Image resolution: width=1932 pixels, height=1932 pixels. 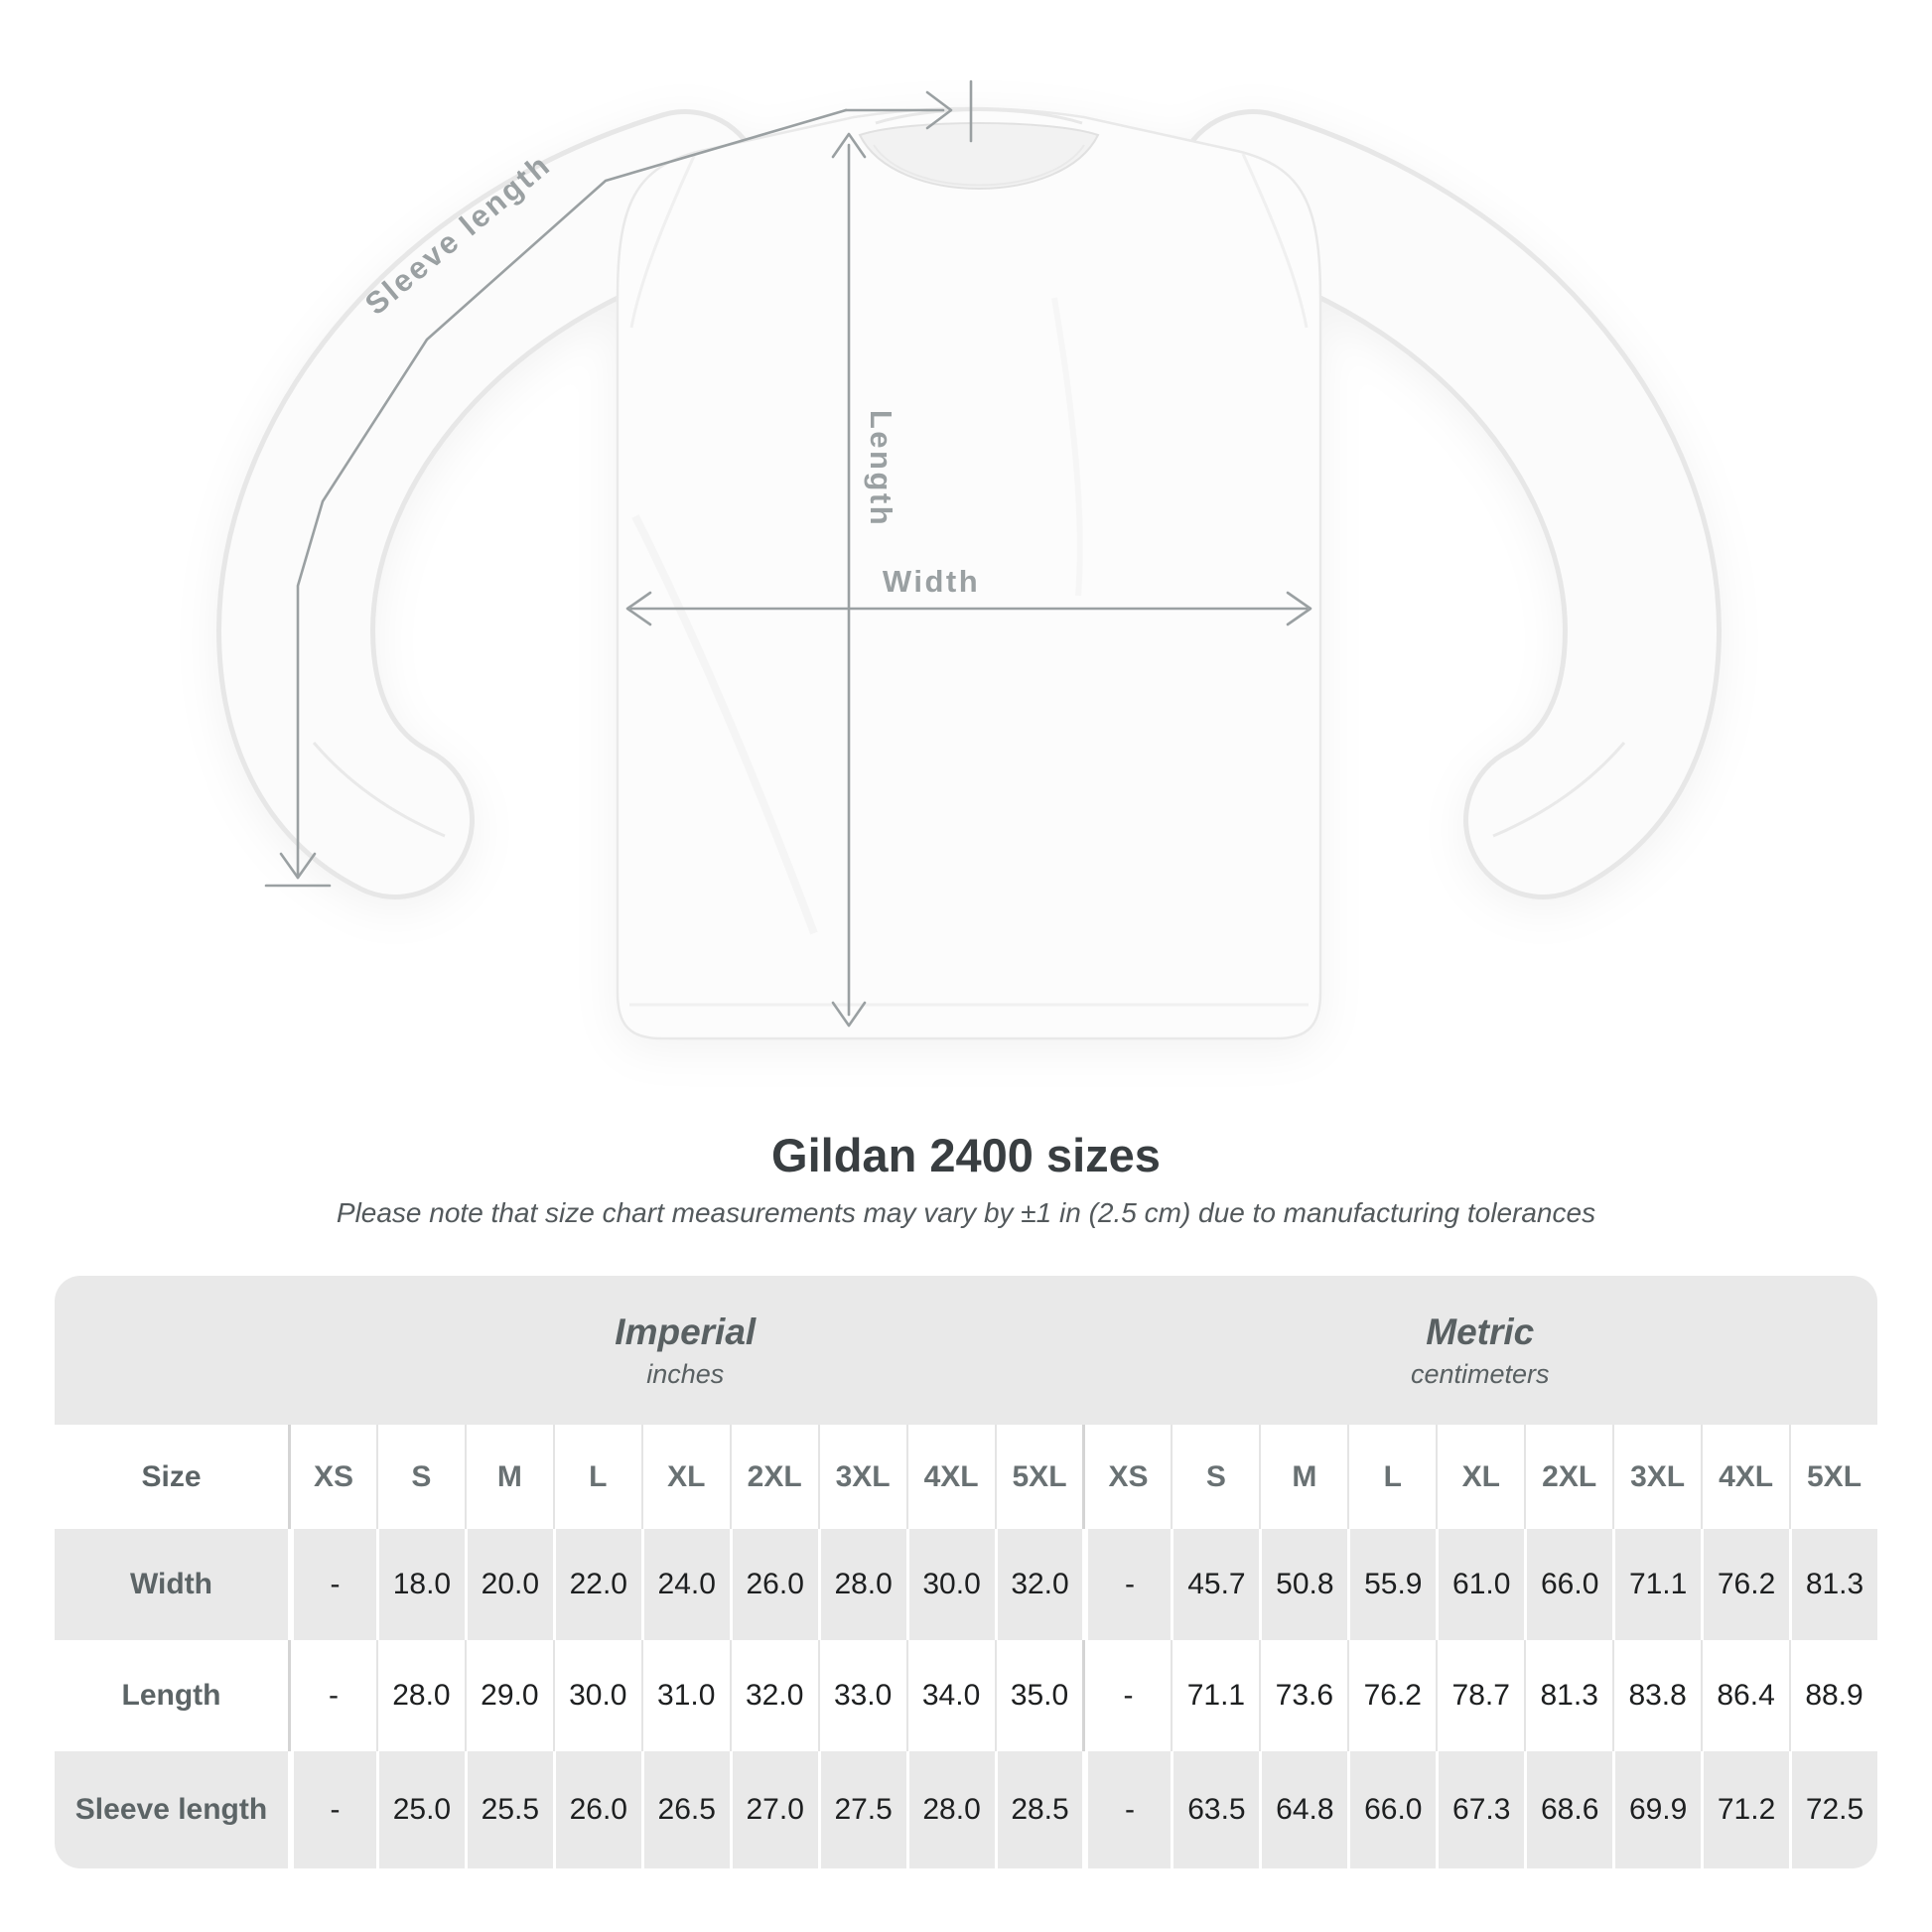 I want to click on value-cell-imperial: 27.5, so click(x=861, y=1810).